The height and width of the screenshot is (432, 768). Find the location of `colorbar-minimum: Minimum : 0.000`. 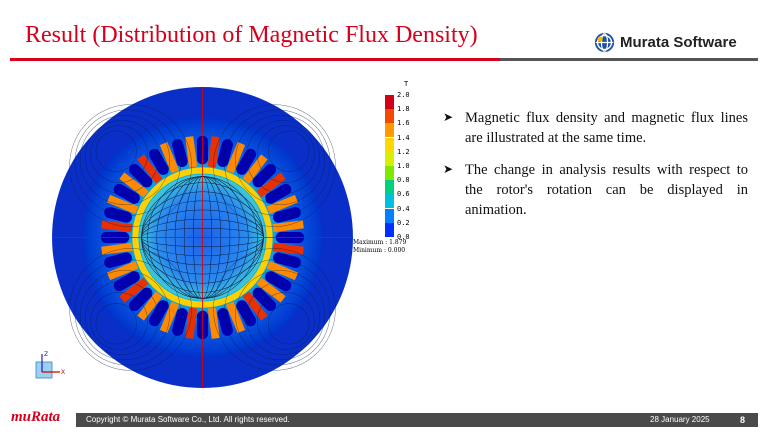

colorbar-minimum: Minimum : 0.000 is located at coordinates (379, 250).